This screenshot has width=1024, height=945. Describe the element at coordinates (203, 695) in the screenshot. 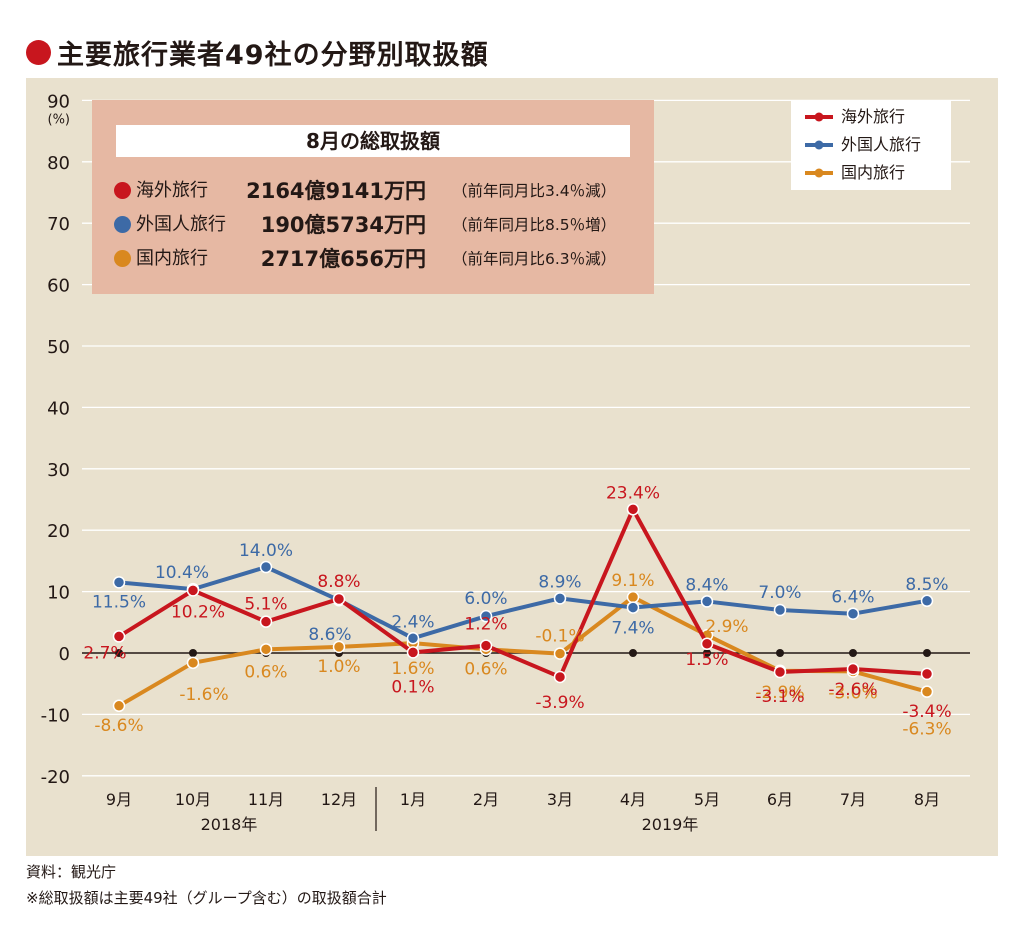

I see `domestic-travel-data-label: -1.6%` at that location.